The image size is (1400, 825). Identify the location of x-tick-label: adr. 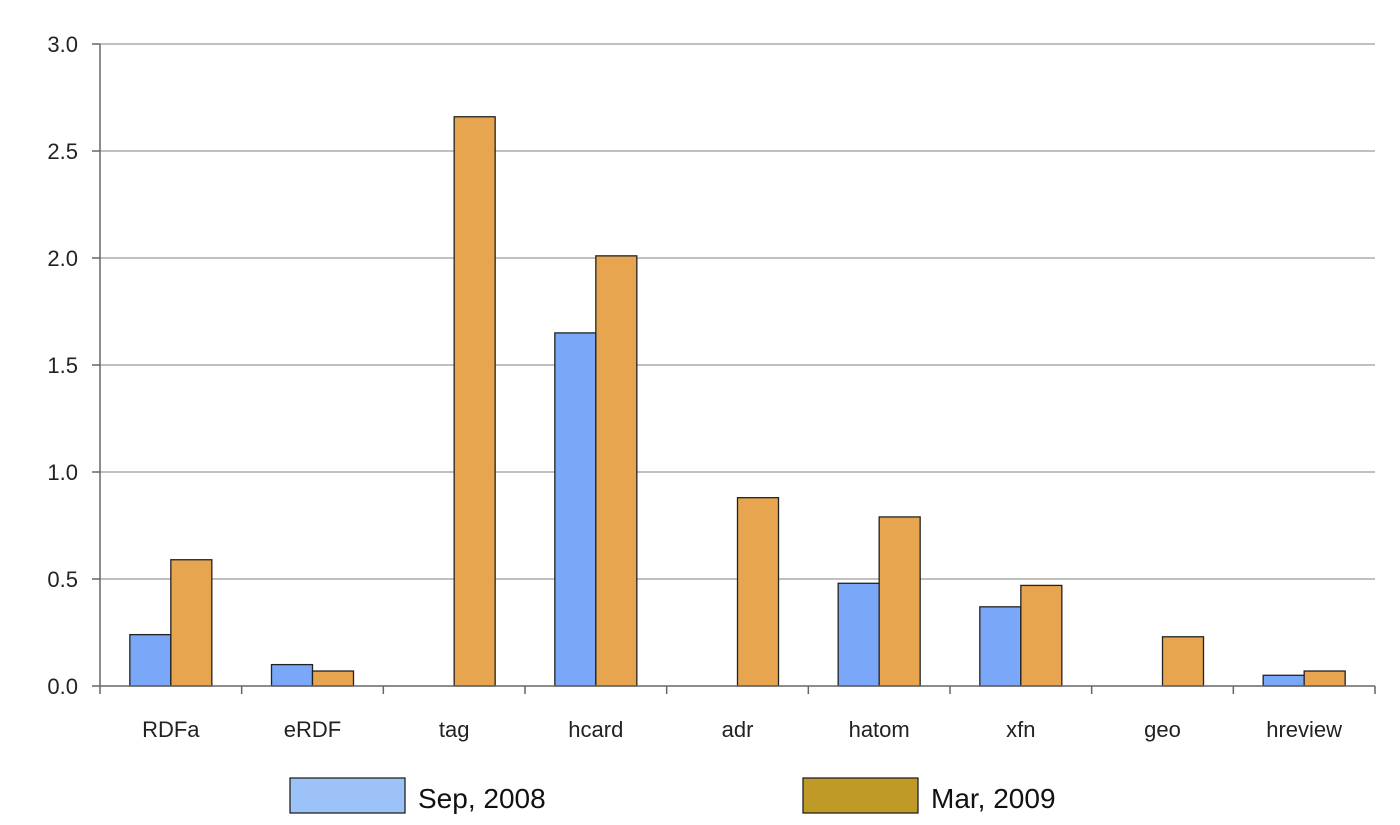
(738, 729).